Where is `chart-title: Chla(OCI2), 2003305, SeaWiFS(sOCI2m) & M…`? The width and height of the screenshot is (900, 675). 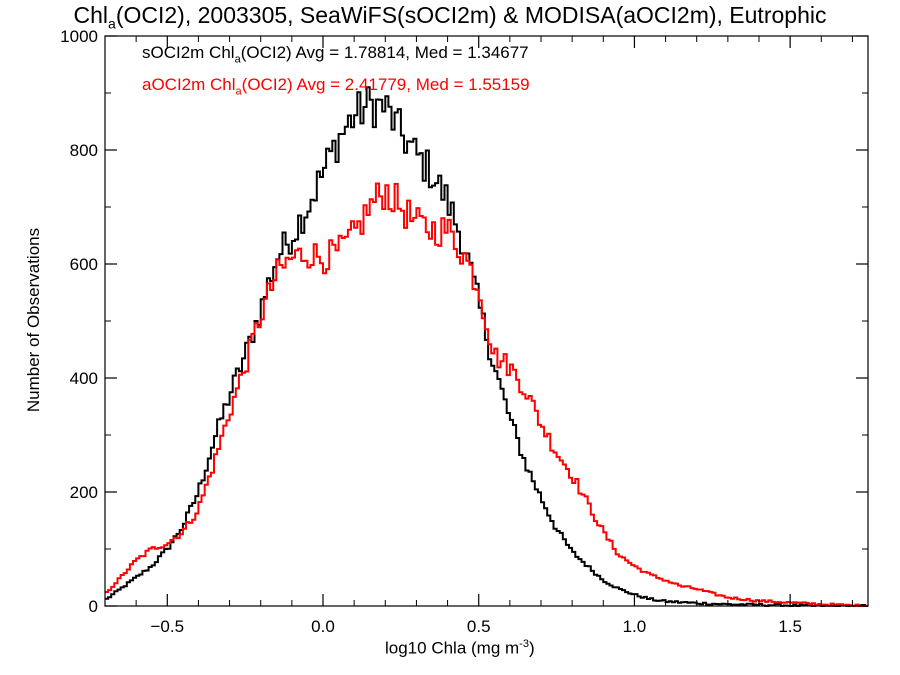 chart-title: Chla(OCI2), 2003305, SeaWiFS(sOCI2m) & M… is located at coordinates (450, 17).